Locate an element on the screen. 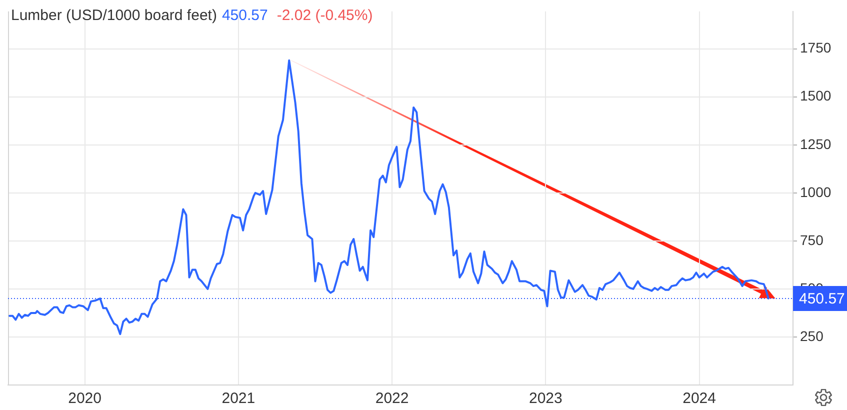 The image size is (847, 410). x-tick-label: 2022 is located at coordinates (392, 399).